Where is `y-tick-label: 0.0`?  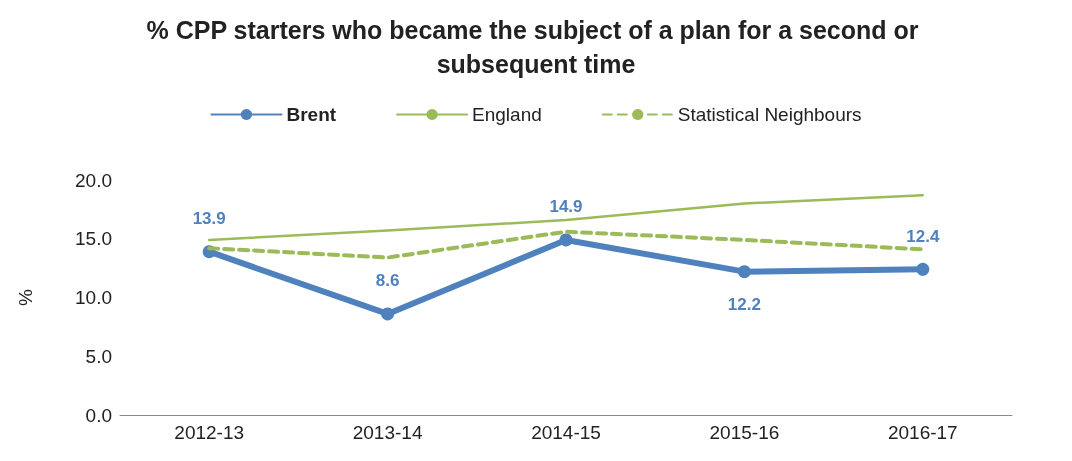
y-tick-label: 0.0 is located at coordinates (98, 415).